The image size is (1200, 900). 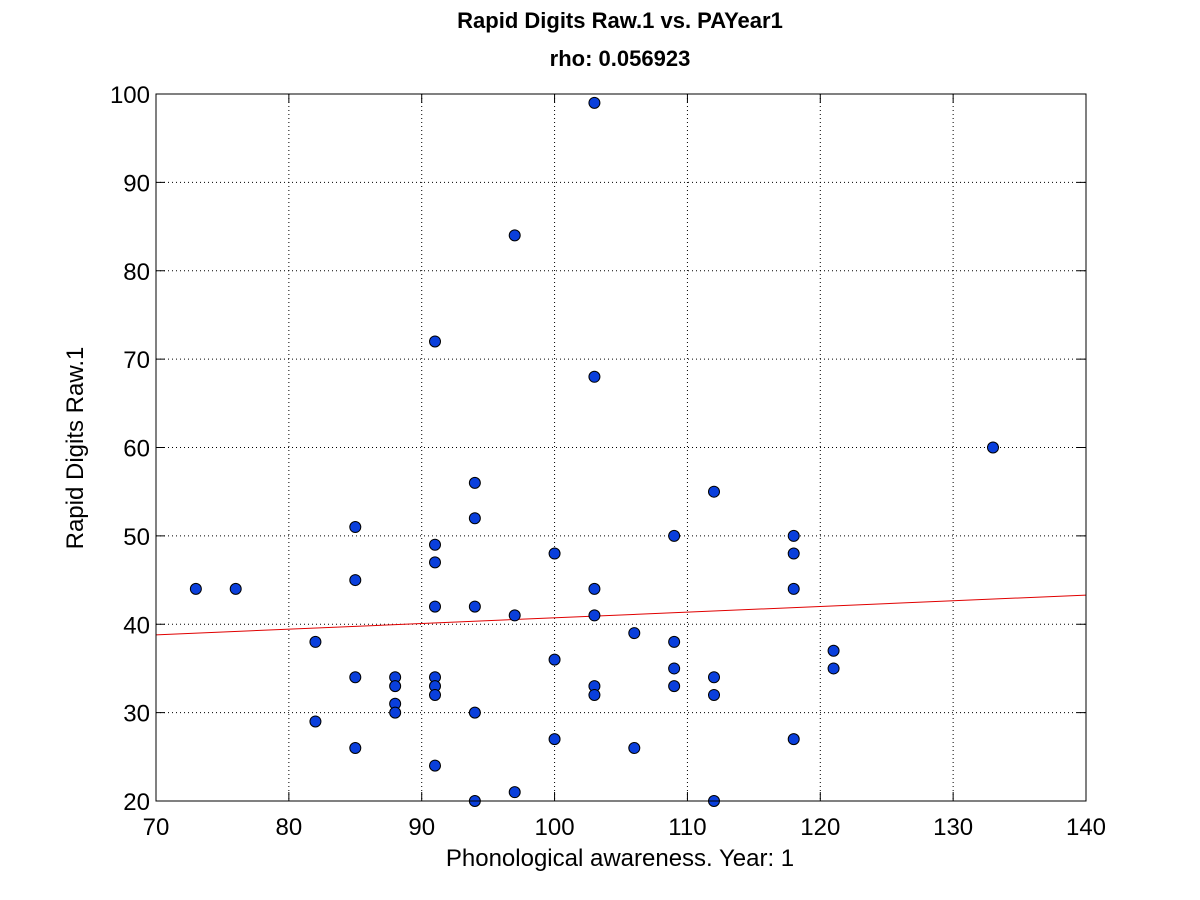 What do you see at coordinates (130, 95) in the screenshot?
I see `y-tick-label: 100` at bounding box center [130, 95].